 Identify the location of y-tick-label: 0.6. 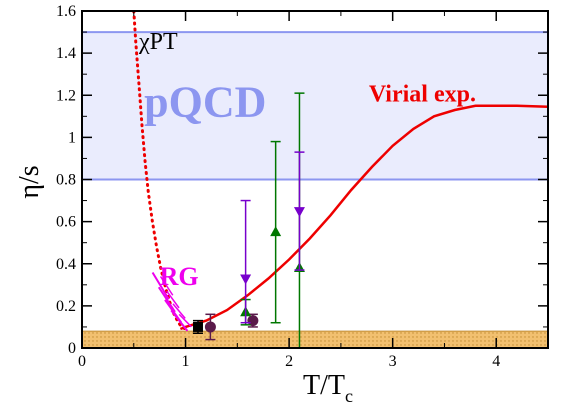
(66, 222).